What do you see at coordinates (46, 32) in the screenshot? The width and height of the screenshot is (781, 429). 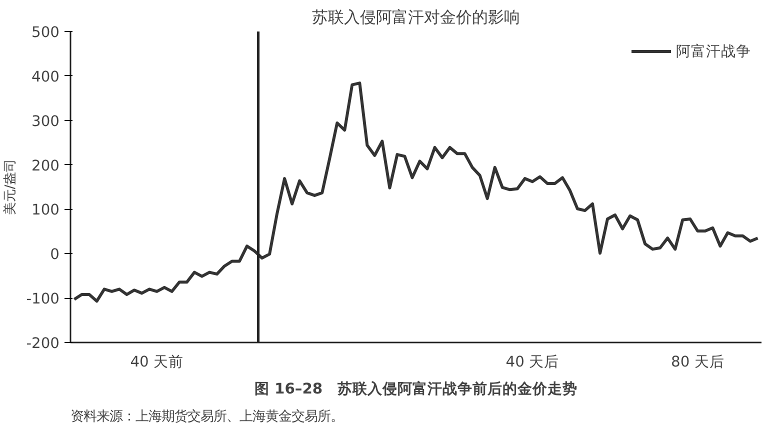 I see `y-tick-label: 500` at bounding box center [46, 32].